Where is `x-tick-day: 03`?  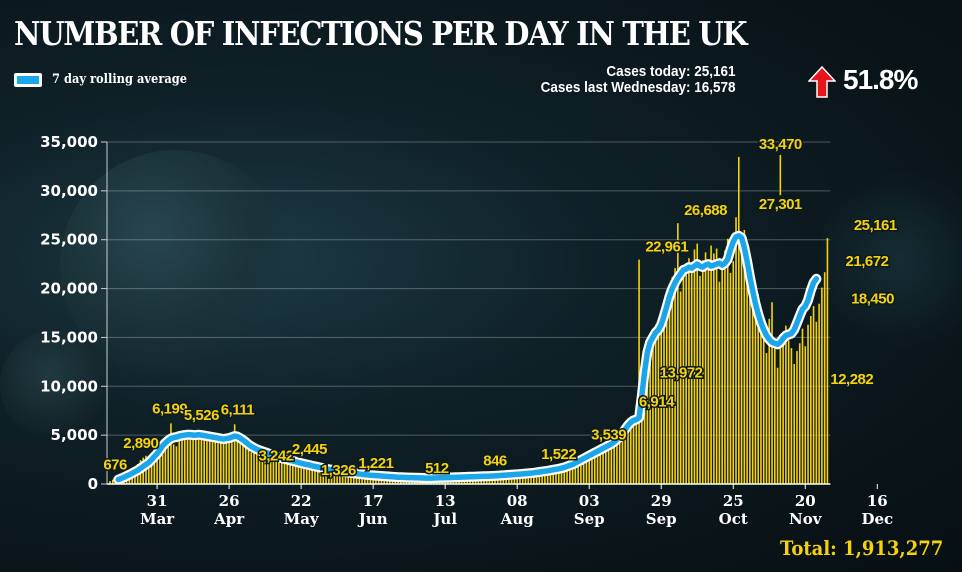 x-tick-day: 03 is located at coordinates (589, 501).